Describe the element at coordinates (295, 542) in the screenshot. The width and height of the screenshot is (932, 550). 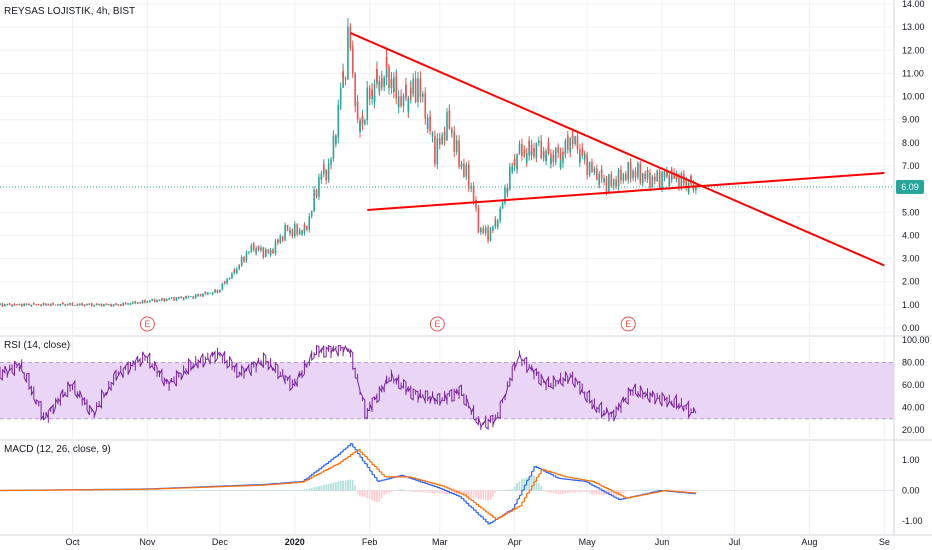
I see `x-tick-label: 2020` at that location.